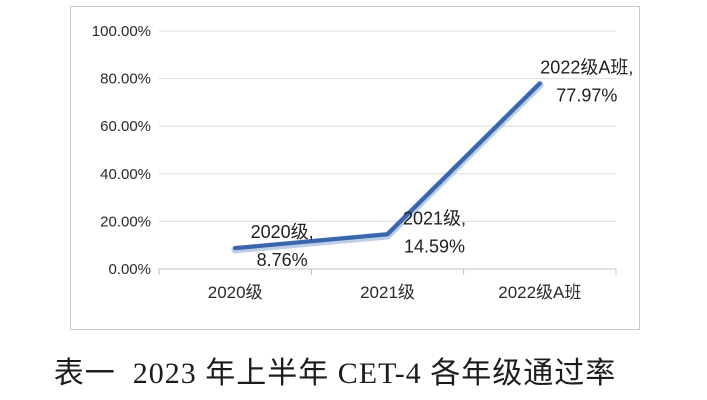 Image resolution: width=707 pixels, height=400 pixels. Describe the element at coordinates (235, 292) in the screenshot. I see `x-tick-label: 2020级` at that location.